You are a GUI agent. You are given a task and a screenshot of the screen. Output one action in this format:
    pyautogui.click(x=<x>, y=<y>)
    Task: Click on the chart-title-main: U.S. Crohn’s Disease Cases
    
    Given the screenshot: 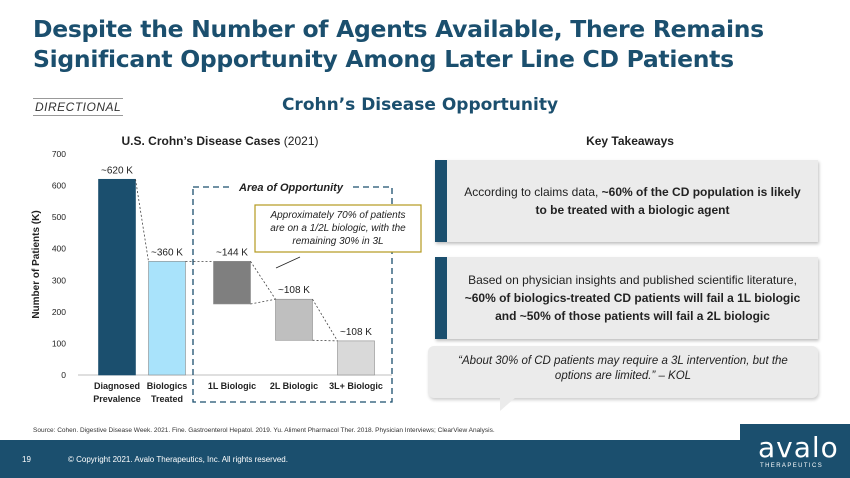 What is the action you would take?
    pyautogui.click(x=202, y=141)
    